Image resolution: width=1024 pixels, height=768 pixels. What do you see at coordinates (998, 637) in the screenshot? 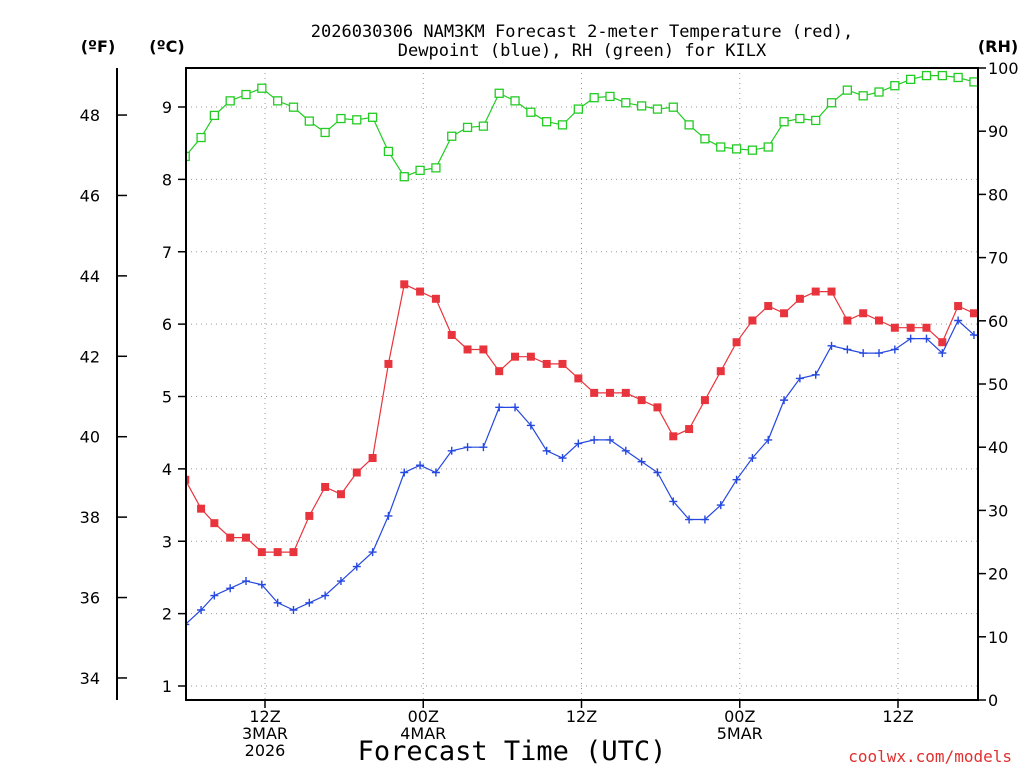
I see `rh-tick-label-1: 10` at bounding box center [998, 637].